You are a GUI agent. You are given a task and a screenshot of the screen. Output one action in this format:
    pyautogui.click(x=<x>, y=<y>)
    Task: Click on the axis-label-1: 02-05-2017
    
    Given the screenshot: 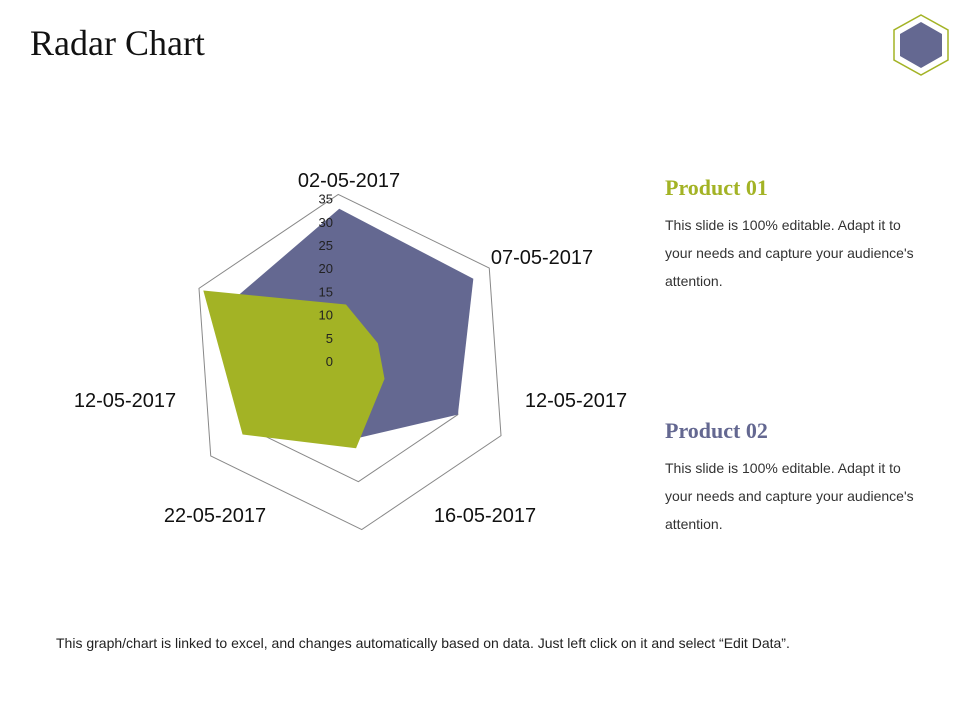 What is the action you would take?
    pyautogui.click(x=349, y=181)
    